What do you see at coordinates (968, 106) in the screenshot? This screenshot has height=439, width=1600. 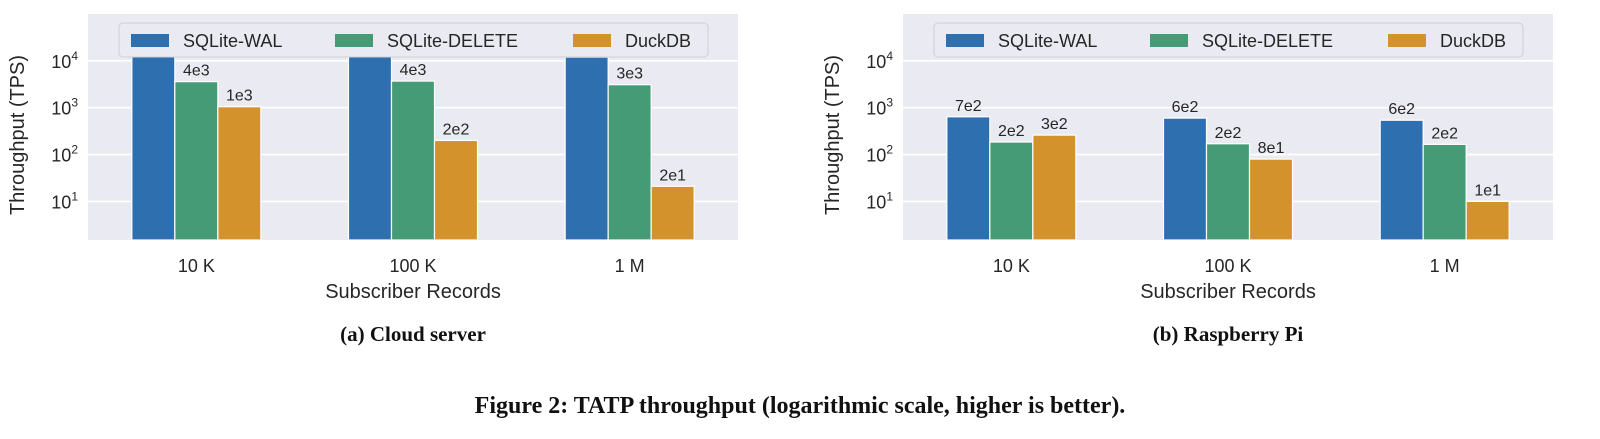 I see `data-label: 7e2` at bounding box center [968, 106].